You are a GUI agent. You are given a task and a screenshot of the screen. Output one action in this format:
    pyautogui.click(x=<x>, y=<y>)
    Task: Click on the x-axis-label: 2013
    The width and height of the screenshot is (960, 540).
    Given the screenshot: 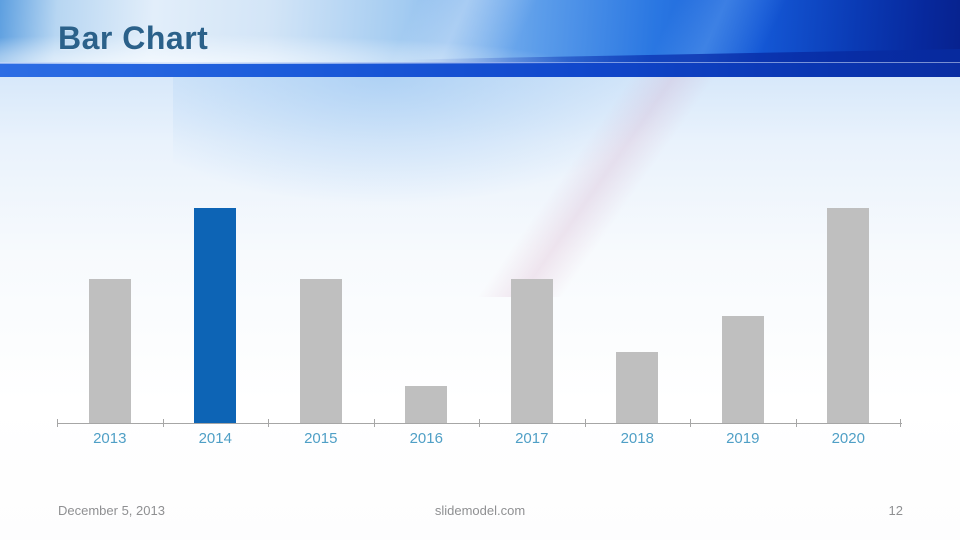 What is the action you would take?
    pyautogui.click(x=110, y=438)
    